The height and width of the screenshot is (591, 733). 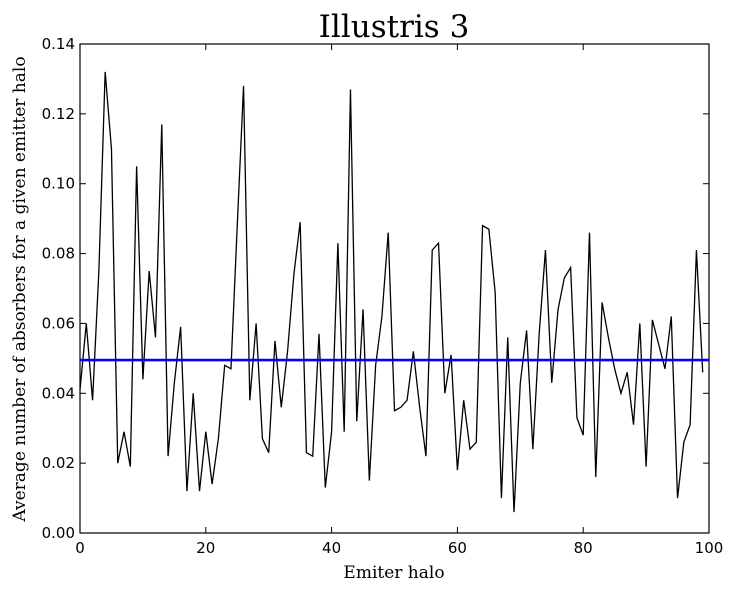 What do you see at coordinates (80, 548) in the screenshot?
I see `x-tick-label: 0` at bounding box center [80, 548].